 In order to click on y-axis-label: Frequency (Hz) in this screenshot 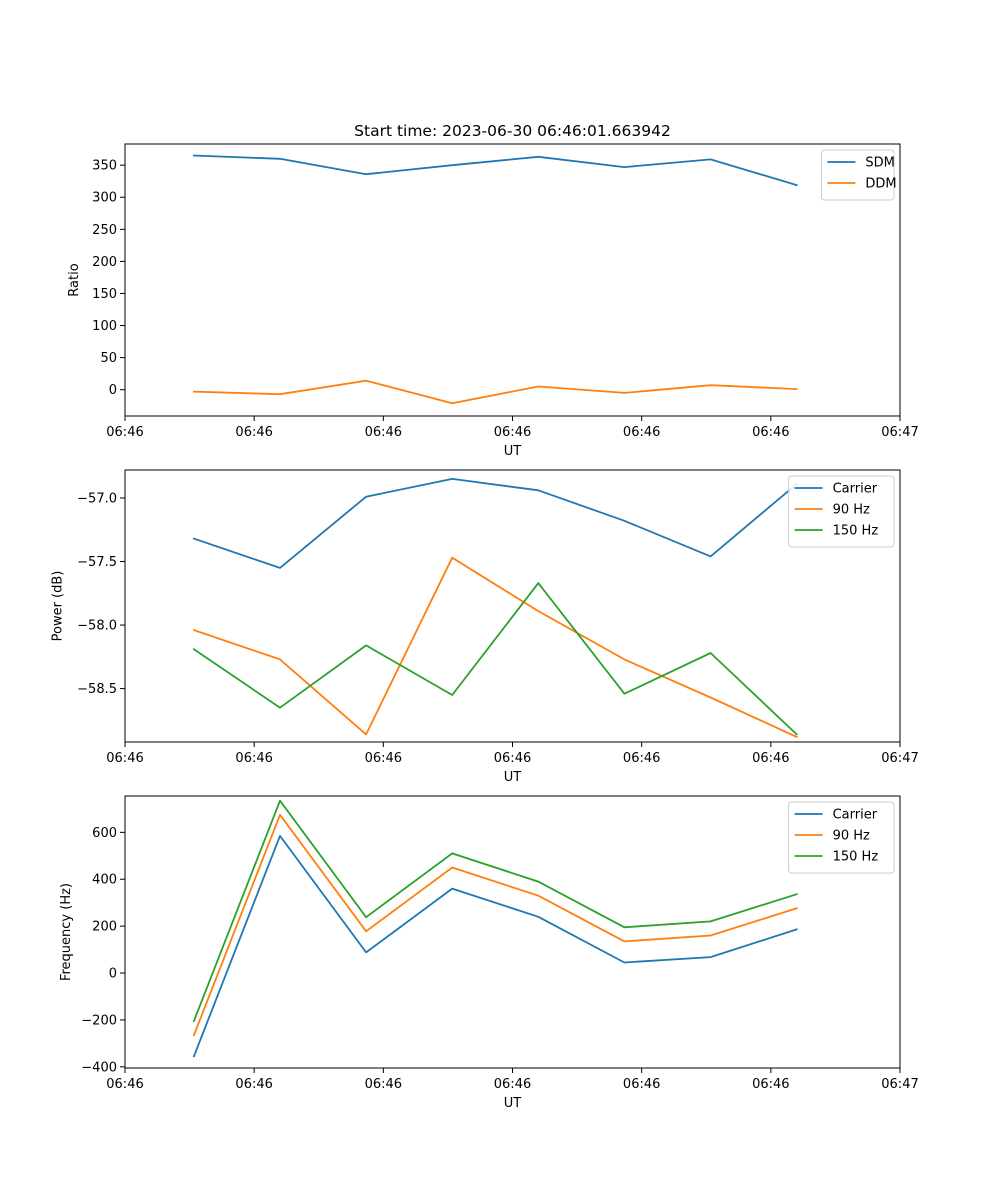, I will do `click(66, 932)`.